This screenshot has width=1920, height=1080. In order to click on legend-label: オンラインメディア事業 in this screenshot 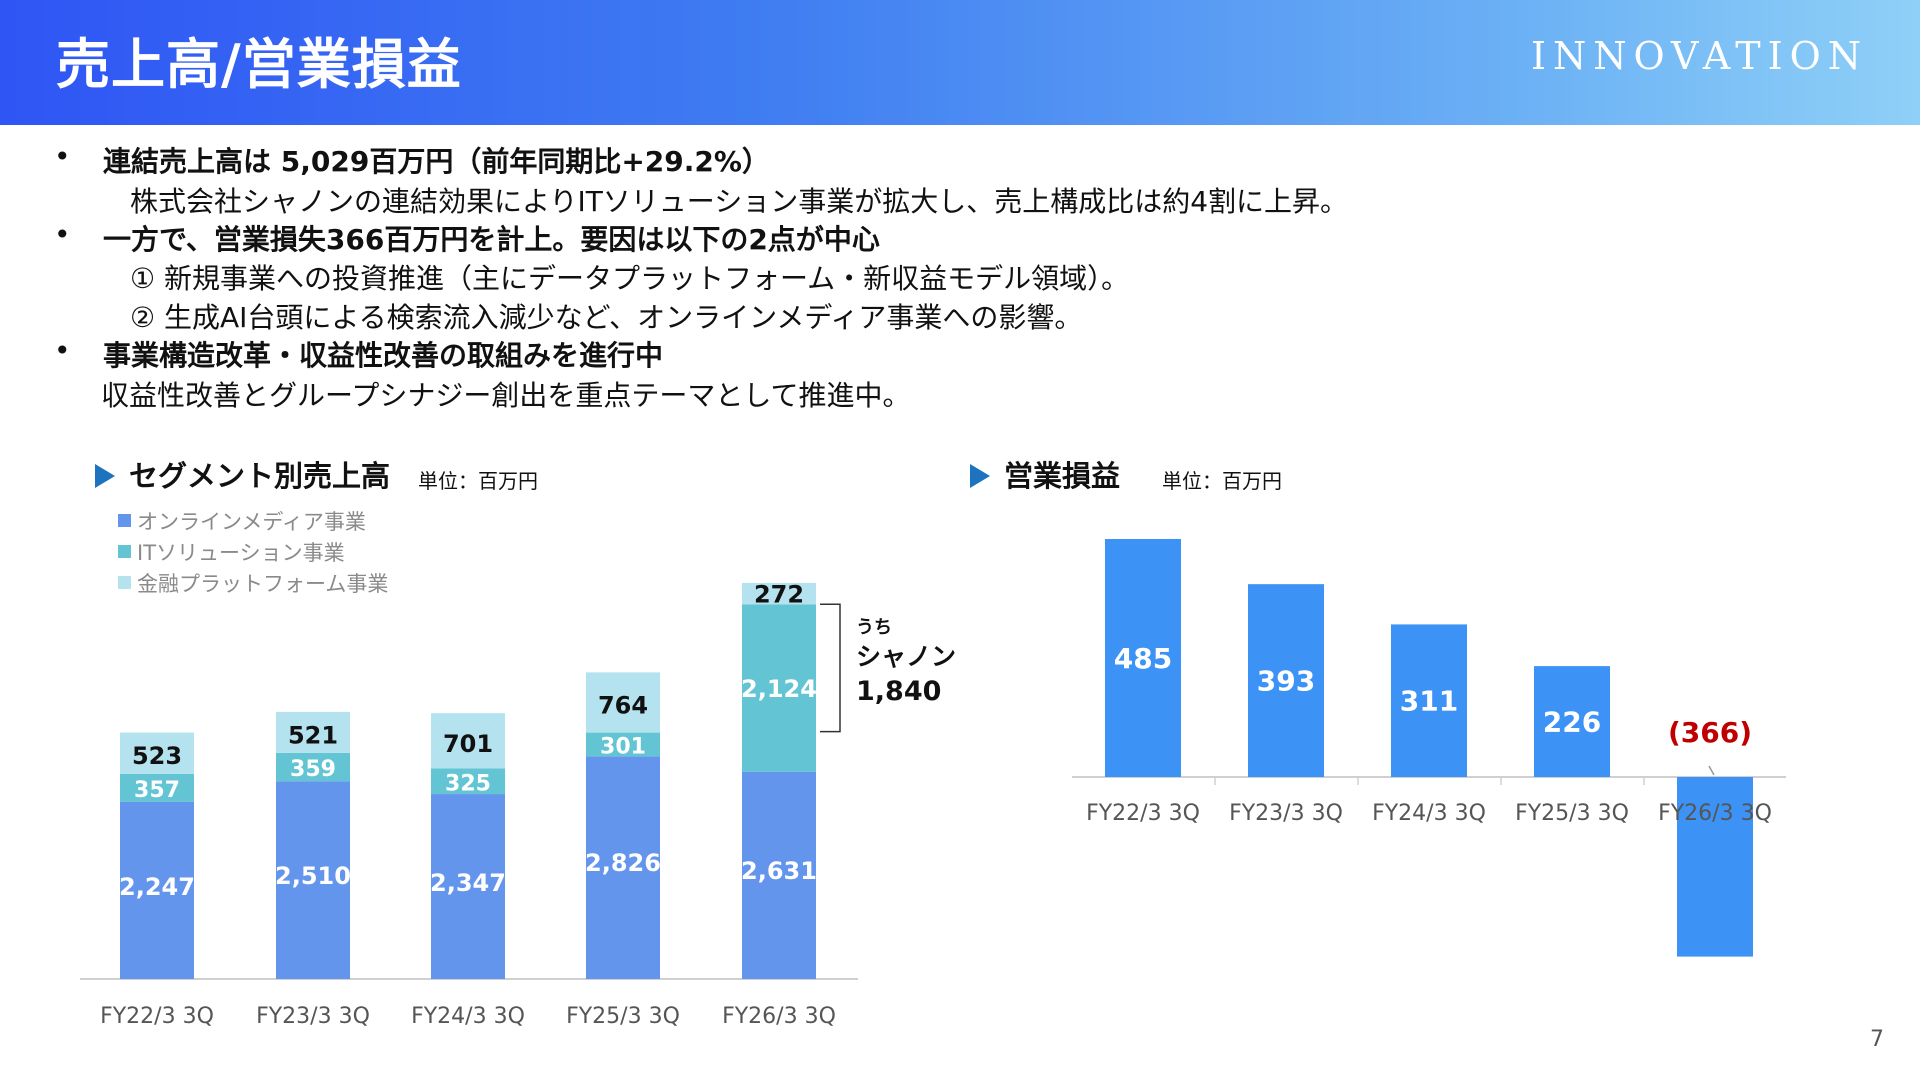, I will do `click(251, 521)`.